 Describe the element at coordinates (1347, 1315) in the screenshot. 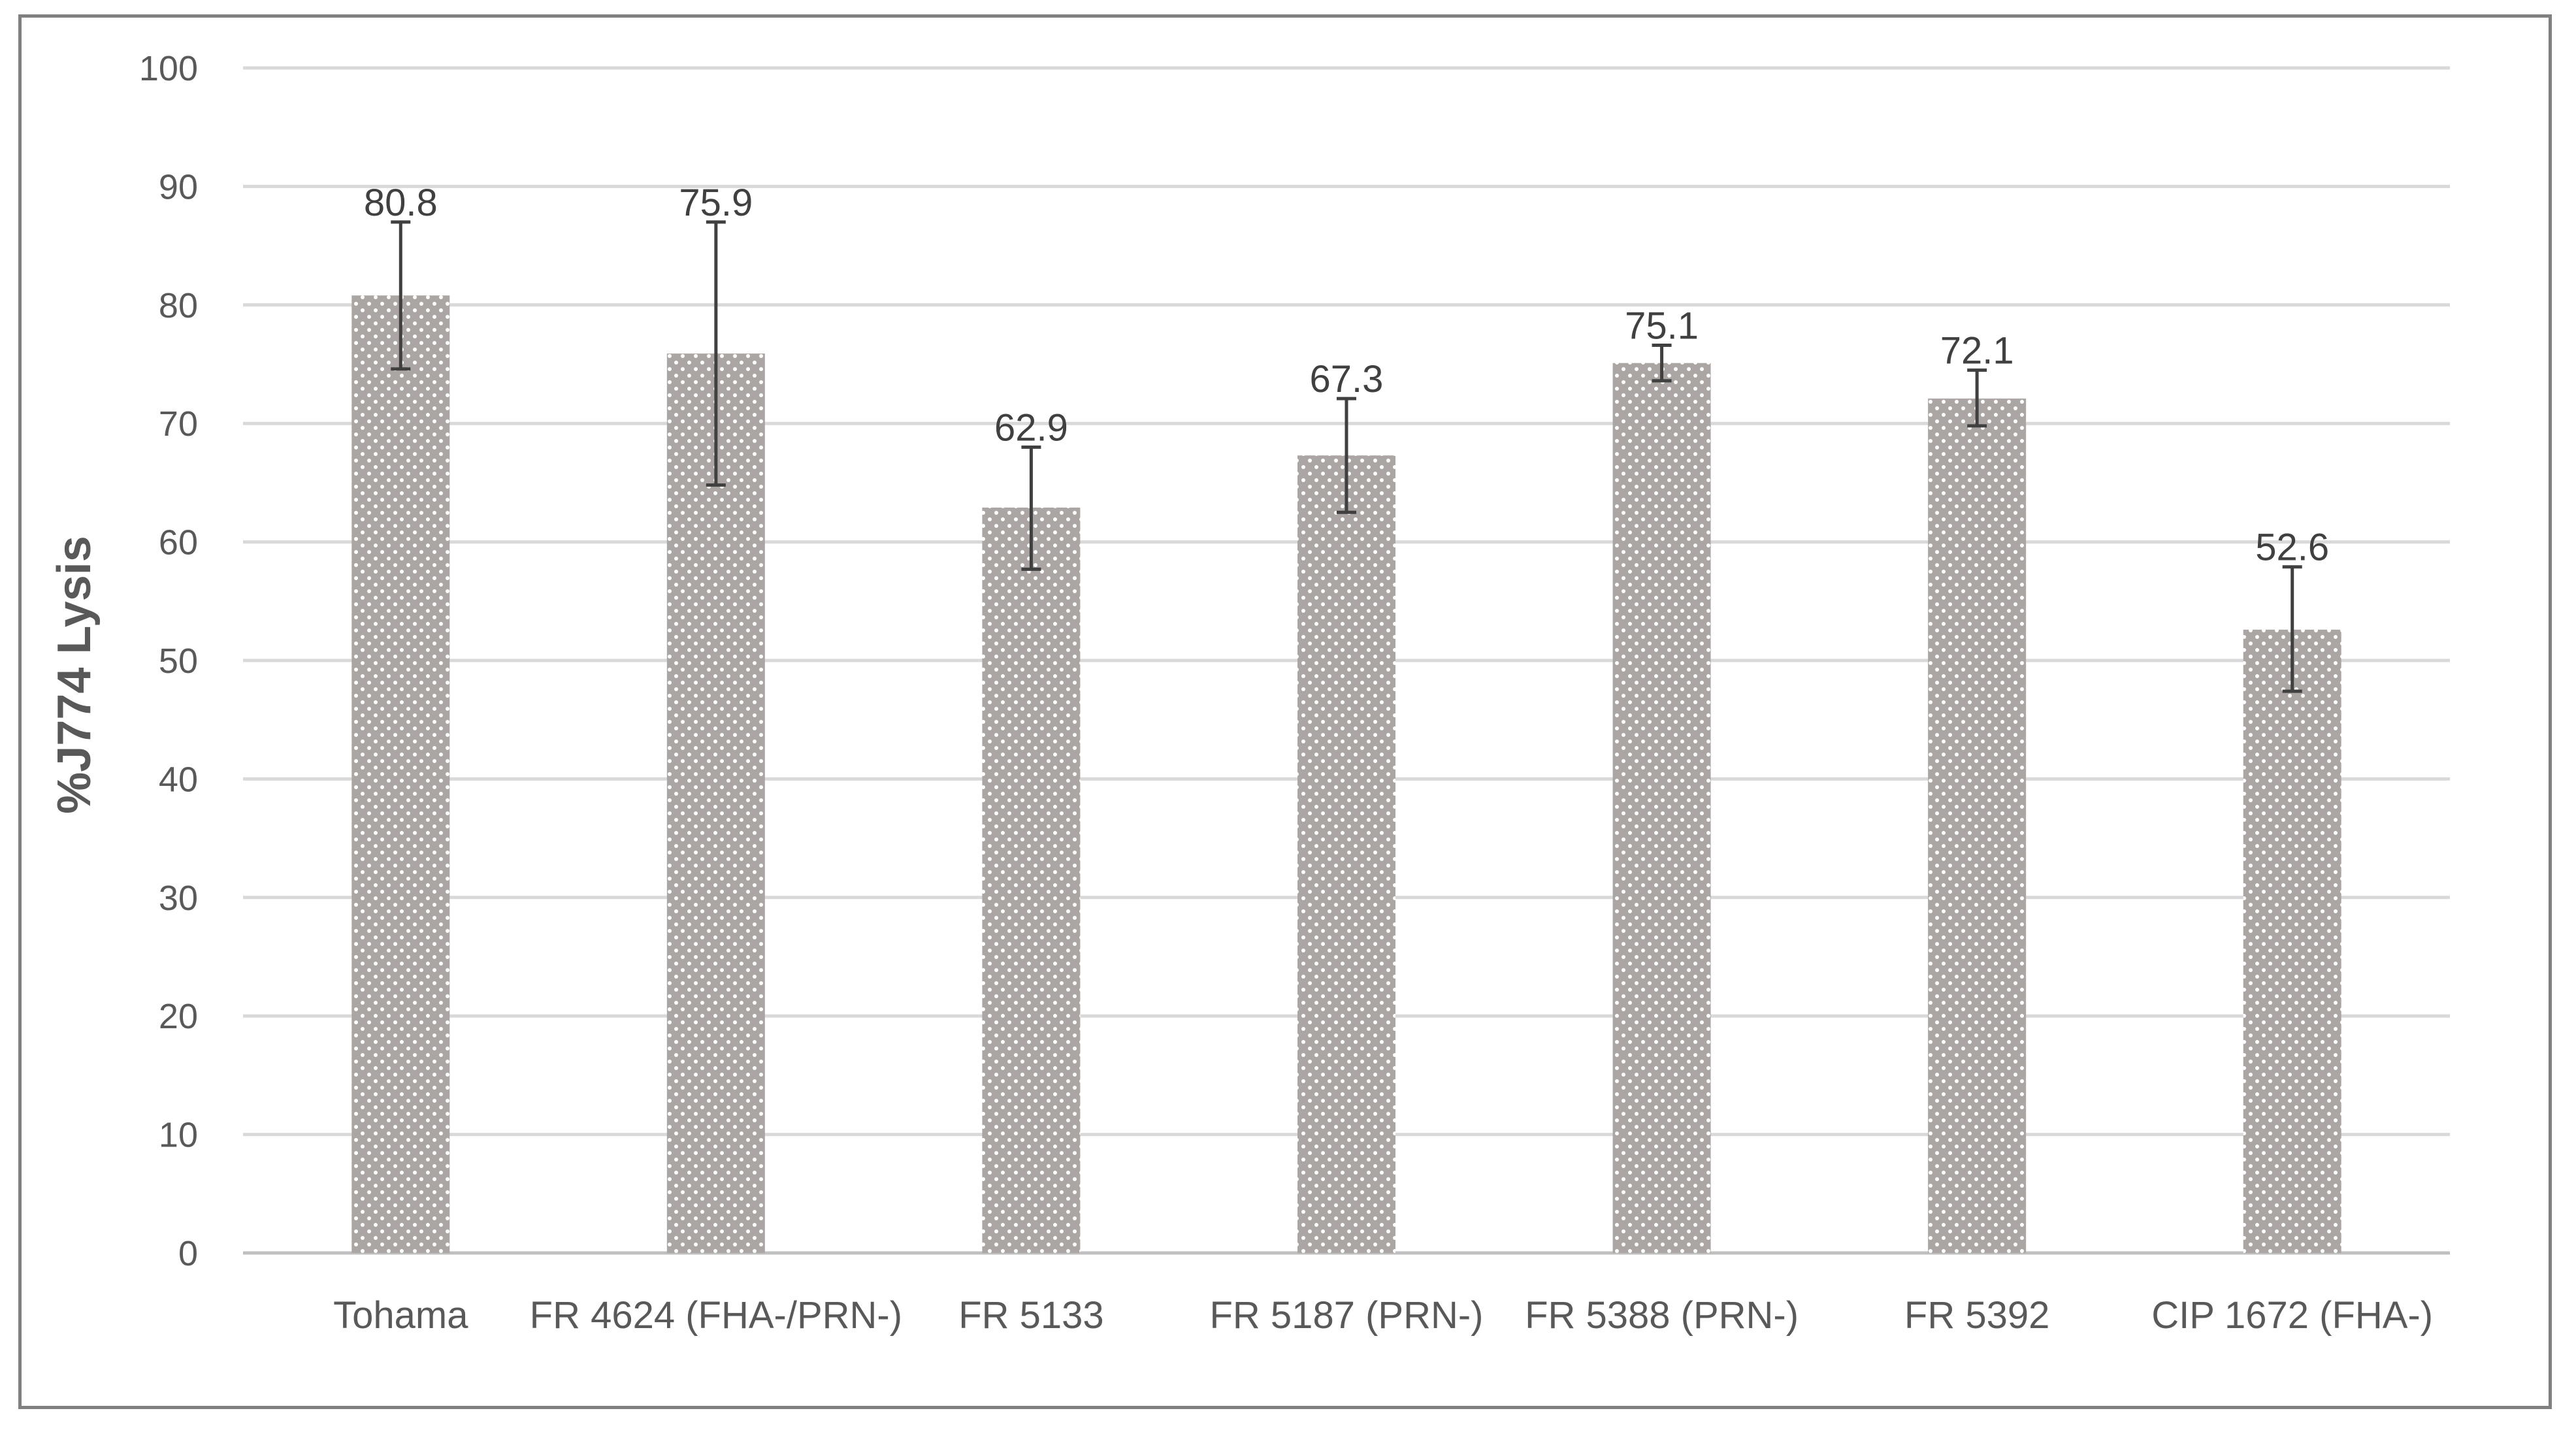

I see `x-tick-label-4: FR 5187 (PRN-)` at that location.